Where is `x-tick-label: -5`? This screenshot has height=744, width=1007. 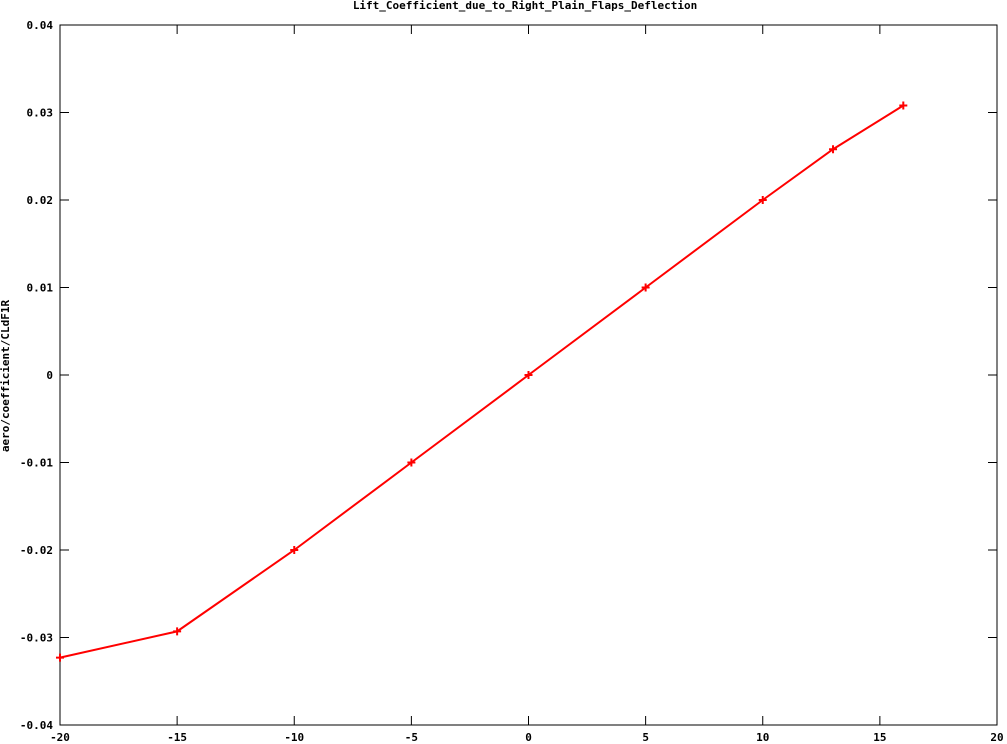 x-tick-label: -5 is located at coordinates (411, 737).